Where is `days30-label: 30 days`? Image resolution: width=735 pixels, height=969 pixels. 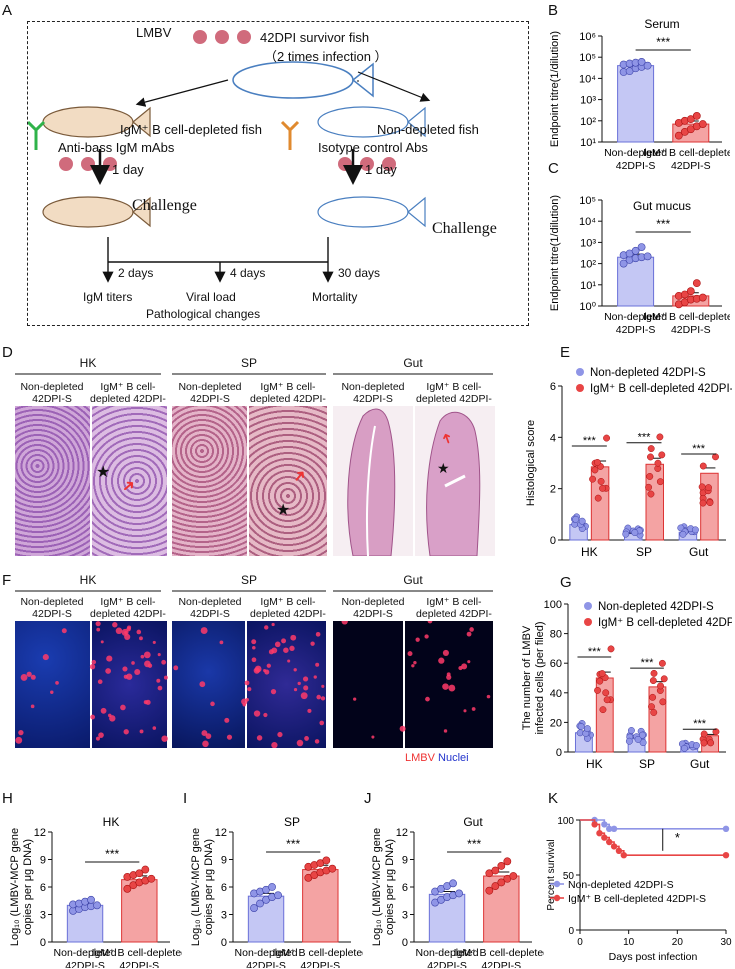 days30-label: 30 days is located at coordinates (359, 273).